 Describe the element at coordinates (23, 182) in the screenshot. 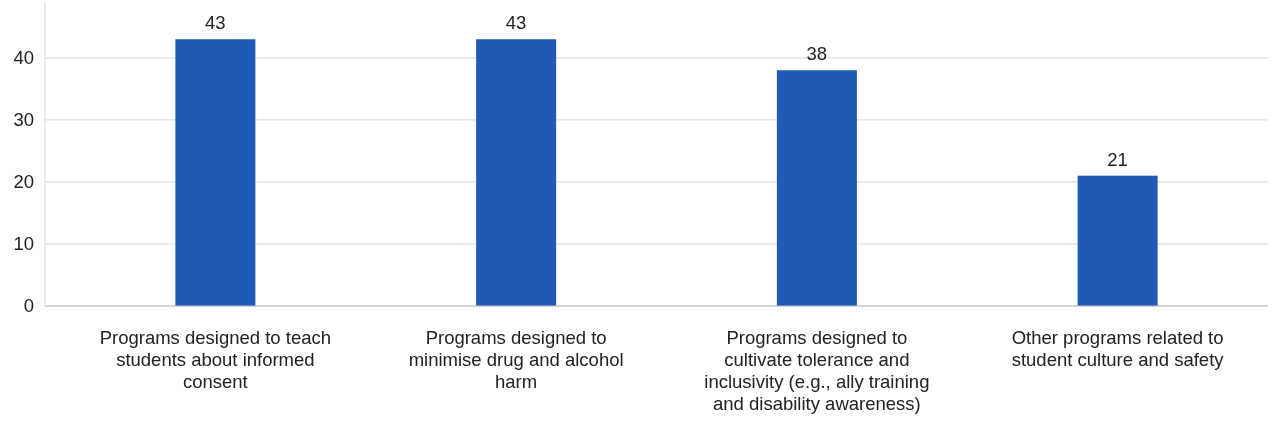

I see `y-tick-label: 20` at that location.